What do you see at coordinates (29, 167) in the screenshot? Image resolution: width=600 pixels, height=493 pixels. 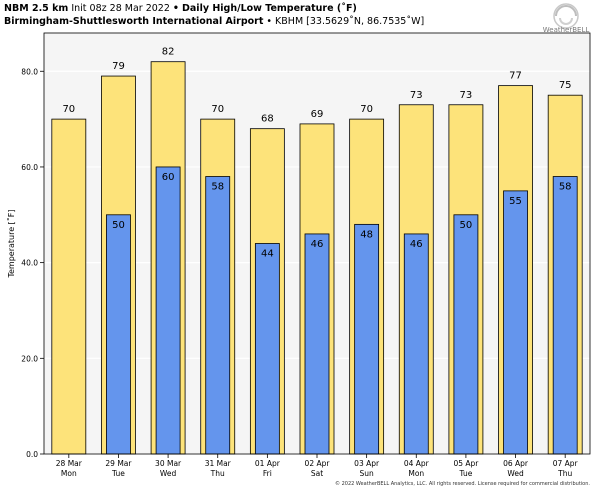 I see `y-tick-label: 60.0` at bounding box center [29, 167].